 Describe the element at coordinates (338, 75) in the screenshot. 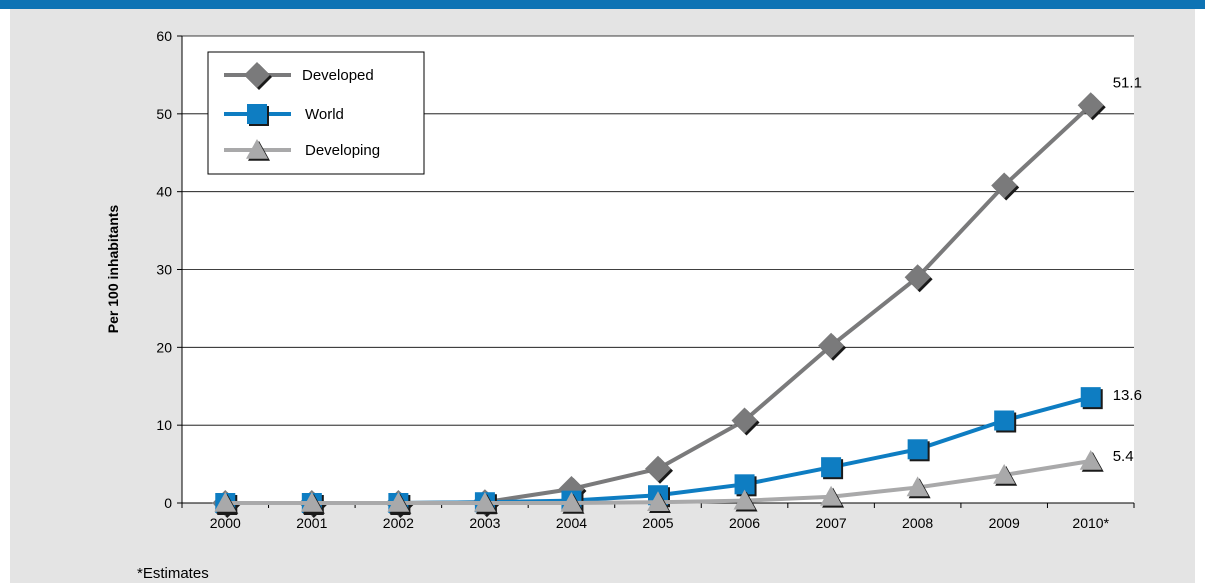

I see `legend-developed-label: Developed` at that location.